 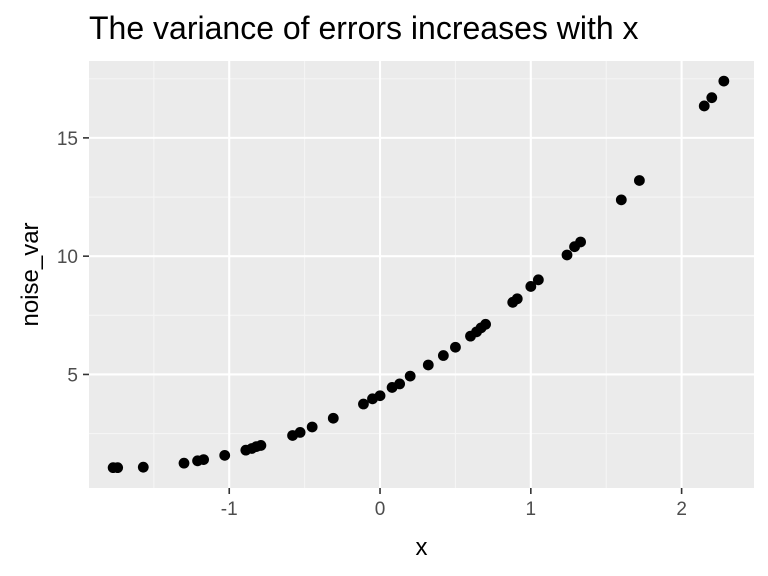 What do you see at coordinates (67, 139) in the screenshot?
I see `y-tick-label: 15` at bounding box center [67, 139].